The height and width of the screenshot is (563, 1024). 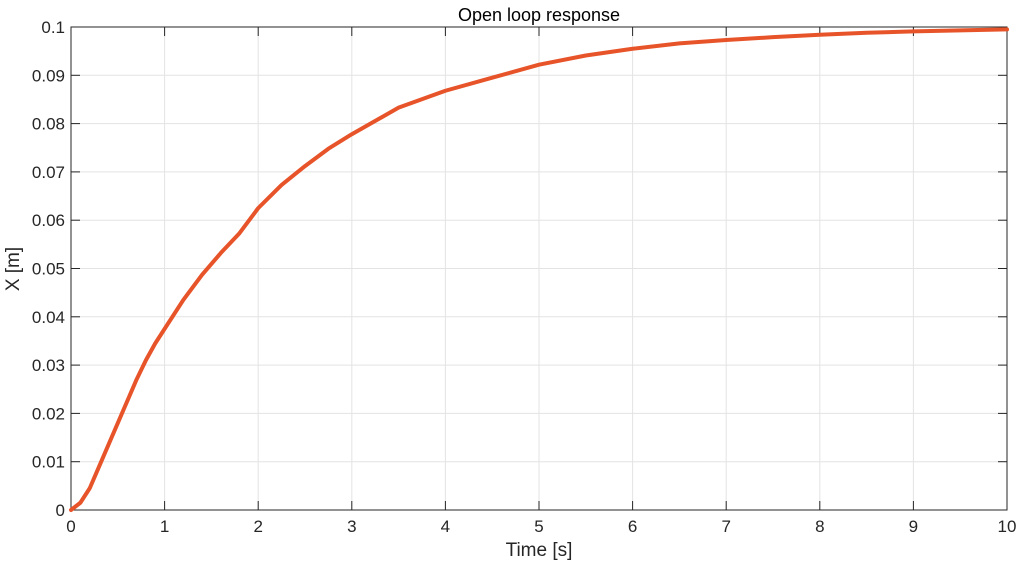 I want to click on x-tick-label: 8, so click(x=819, y=526).